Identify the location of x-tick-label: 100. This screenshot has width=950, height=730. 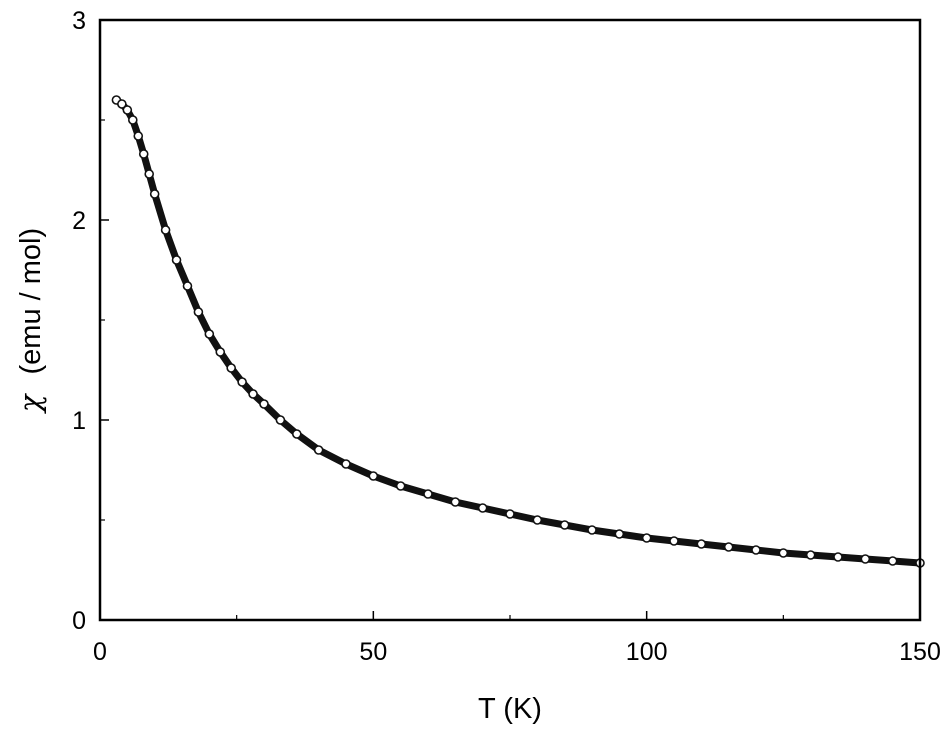
(647, 652).